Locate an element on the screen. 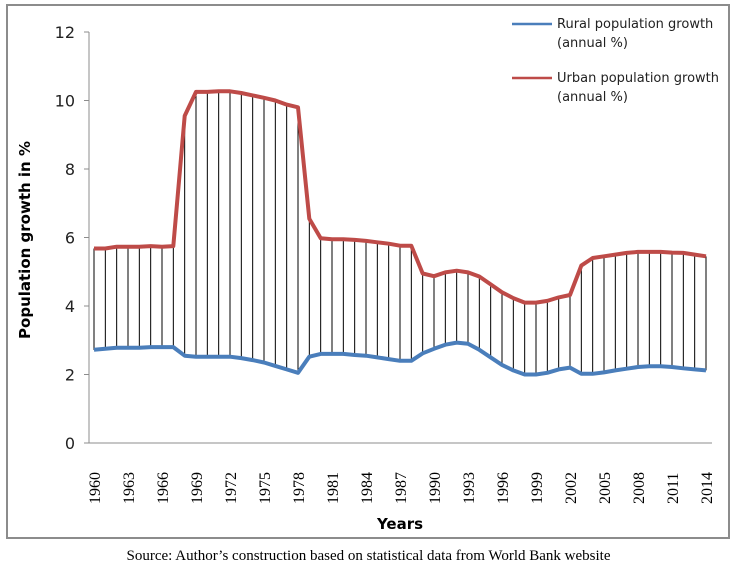  x-axis-title: Years is located at coordinates (399, 524).